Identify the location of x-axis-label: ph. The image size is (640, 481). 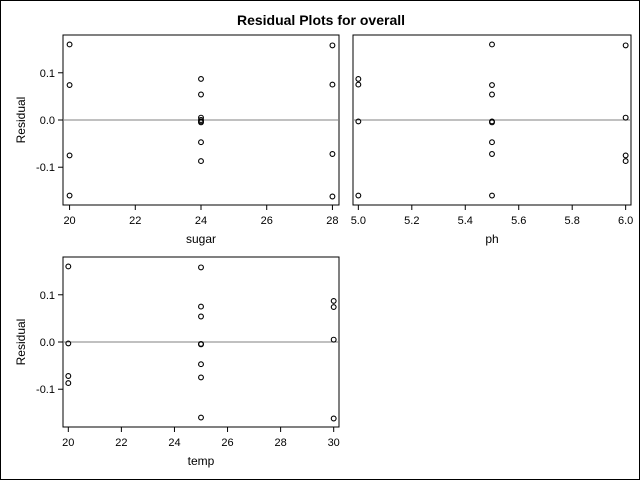
(491, 239).